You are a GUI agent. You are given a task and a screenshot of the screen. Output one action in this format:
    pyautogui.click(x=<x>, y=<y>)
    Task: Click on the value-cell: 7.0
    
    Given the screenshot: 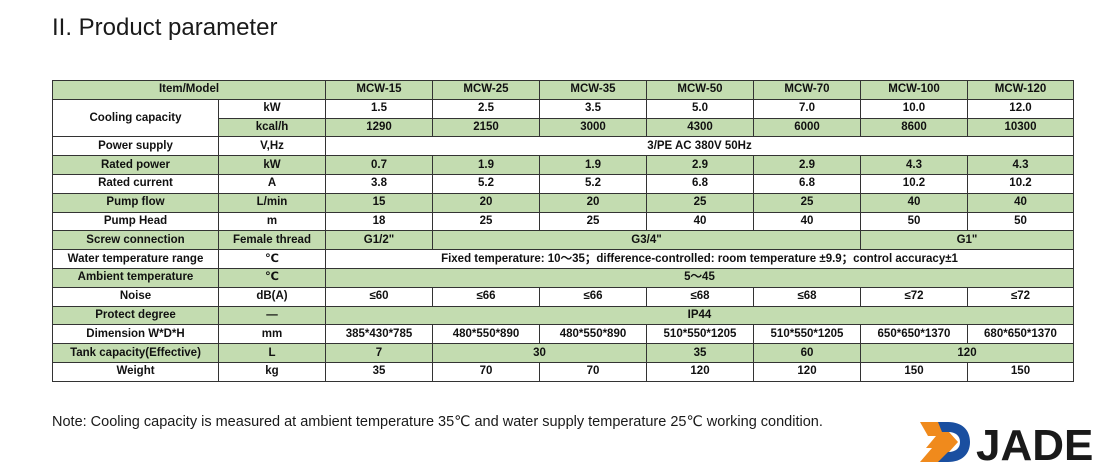 What is the action you would take?
    pyautogui.click(x=807, y=108)
    